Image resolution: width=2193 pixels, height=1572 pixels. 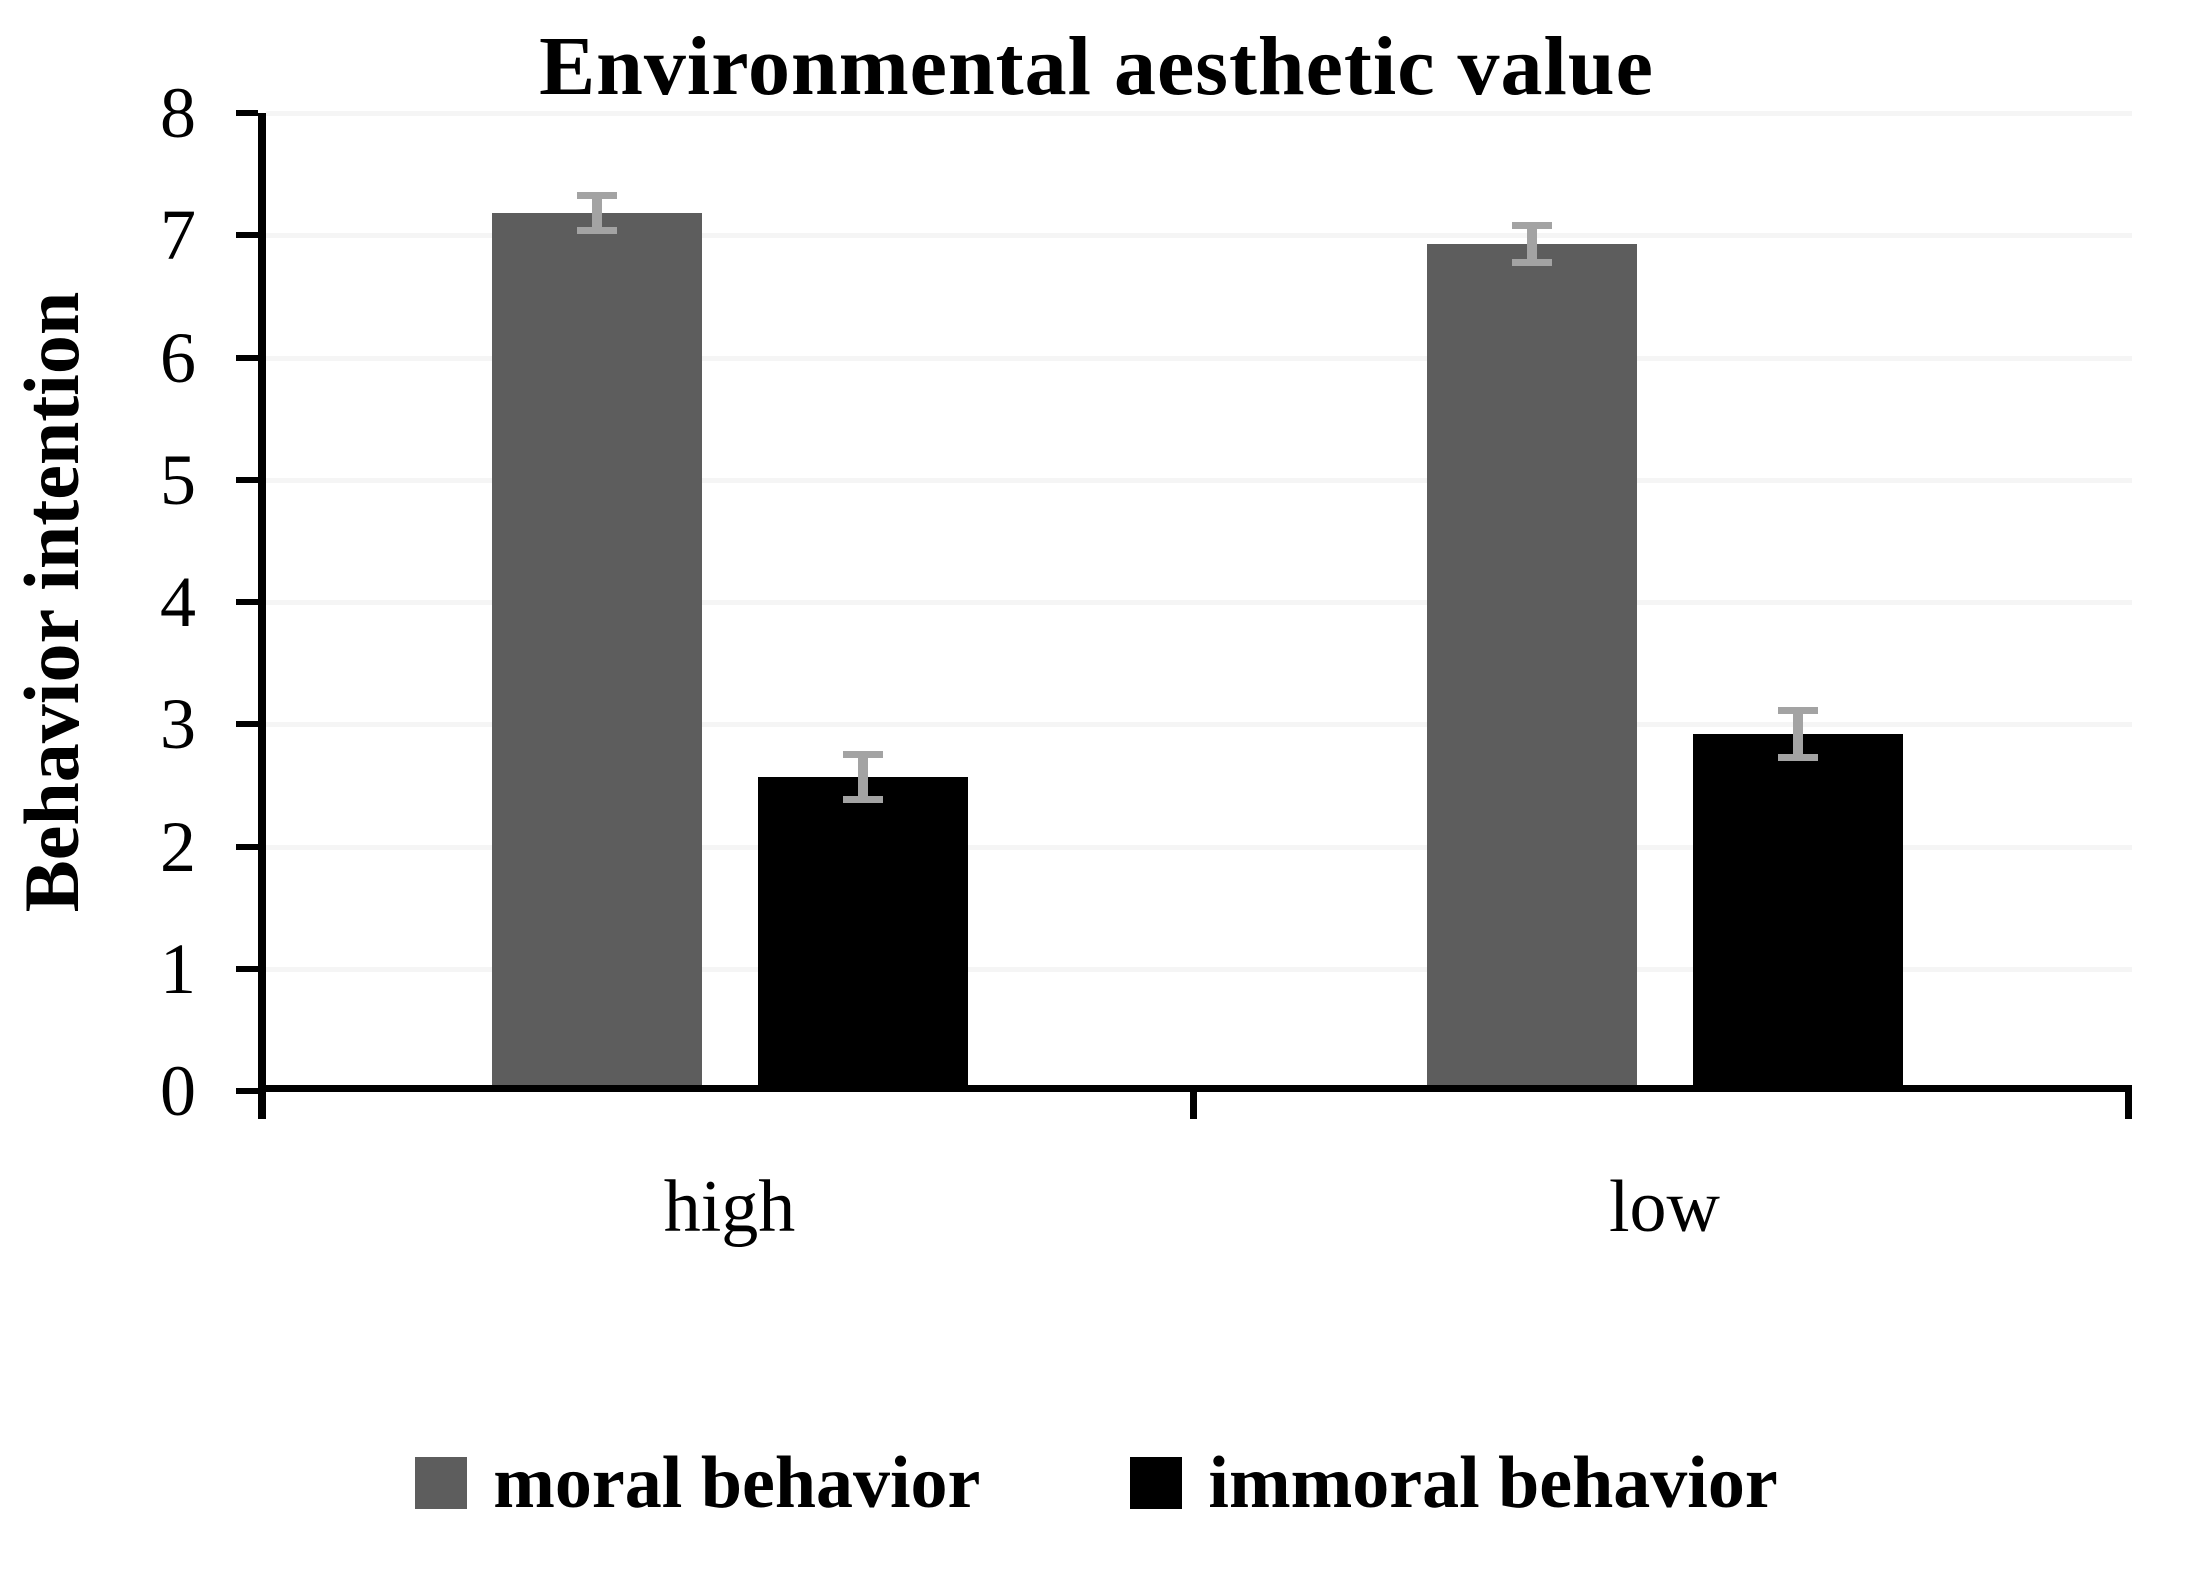 I want to click on y-tick-label: 5, so click(x=178, y=479).